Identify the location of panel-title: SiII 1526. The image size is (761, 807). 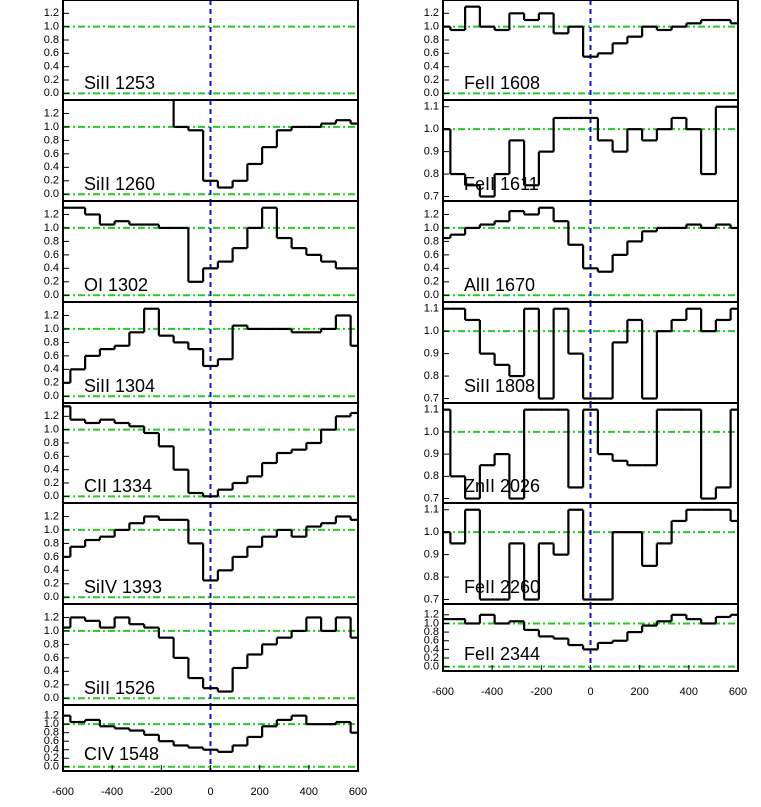
(119, 688).